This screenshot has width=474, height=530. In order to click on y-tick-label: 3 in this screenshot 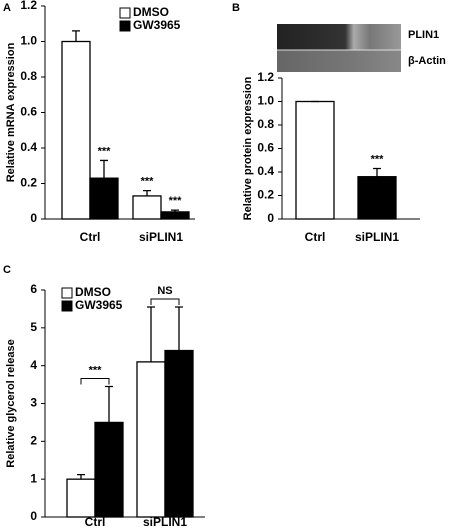, I will do `click(33, 403)`.